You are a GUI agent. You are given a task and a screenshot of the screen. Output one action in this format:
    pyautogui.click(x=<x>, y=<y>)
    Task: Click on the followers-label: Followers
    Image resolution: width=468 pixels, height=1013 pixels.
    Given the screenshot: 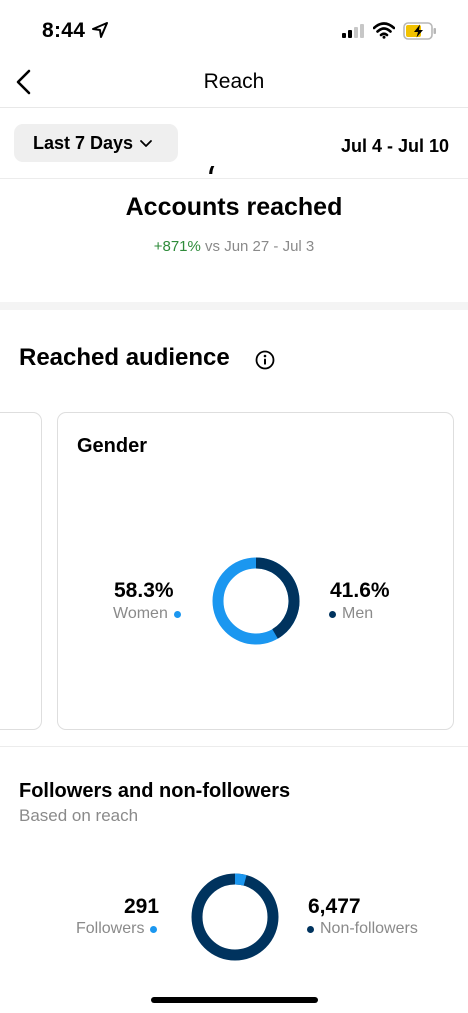 What is the action you would take?
    pyautogui.click(x=110, y=928)
    